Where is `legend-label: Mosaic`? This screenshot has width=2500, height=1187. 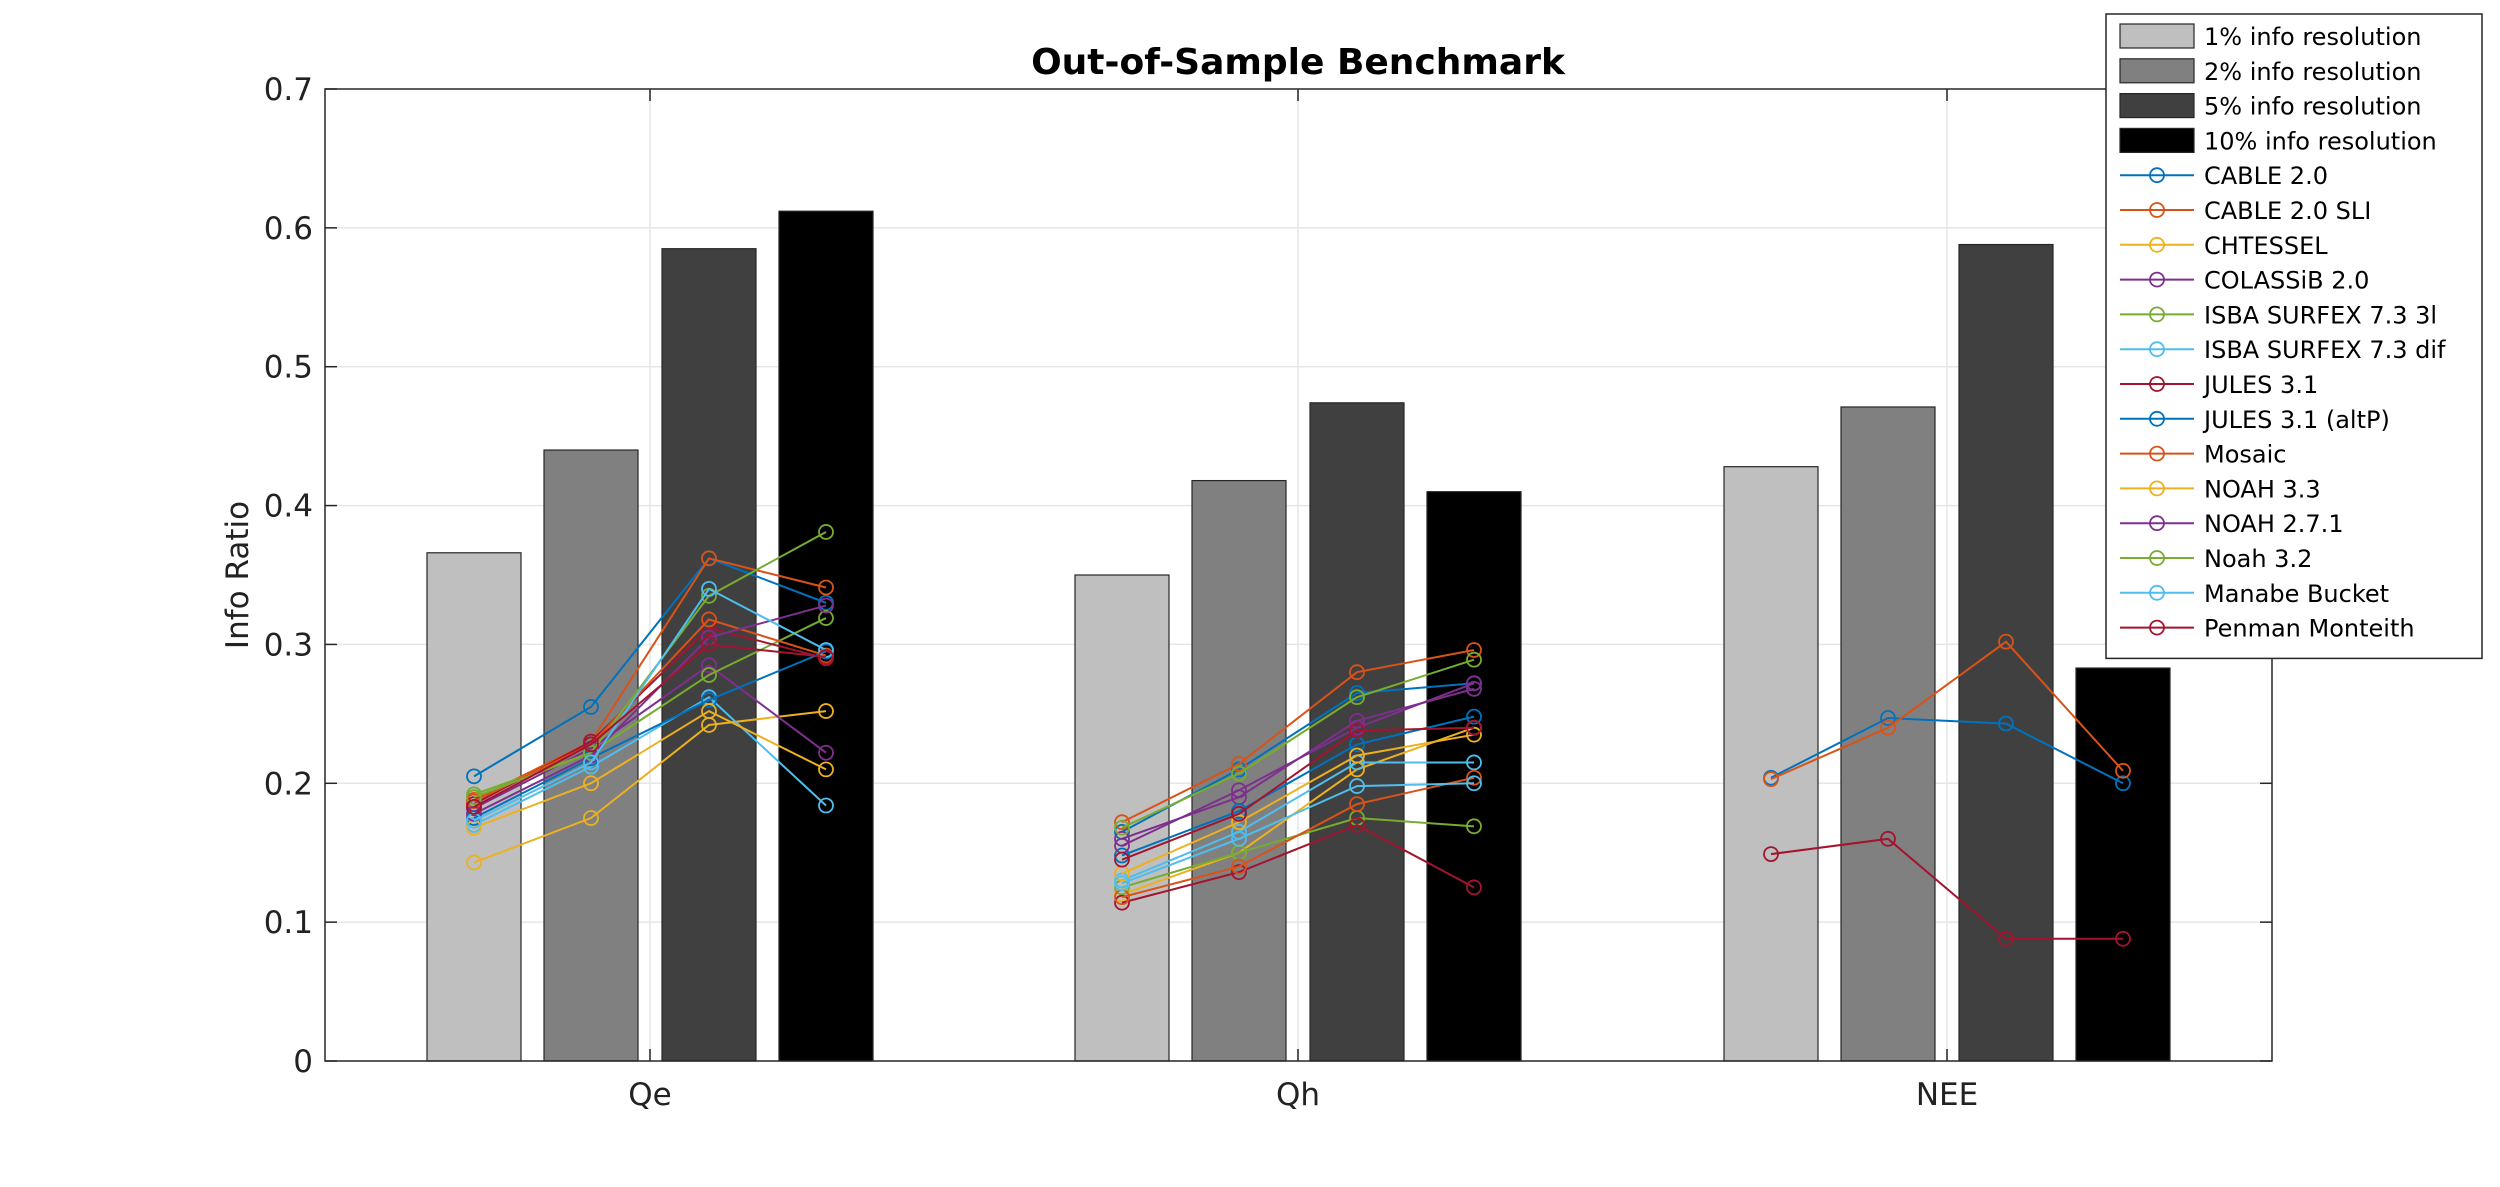 legend-label: Mosaic is located at coordinates (2245, 455).